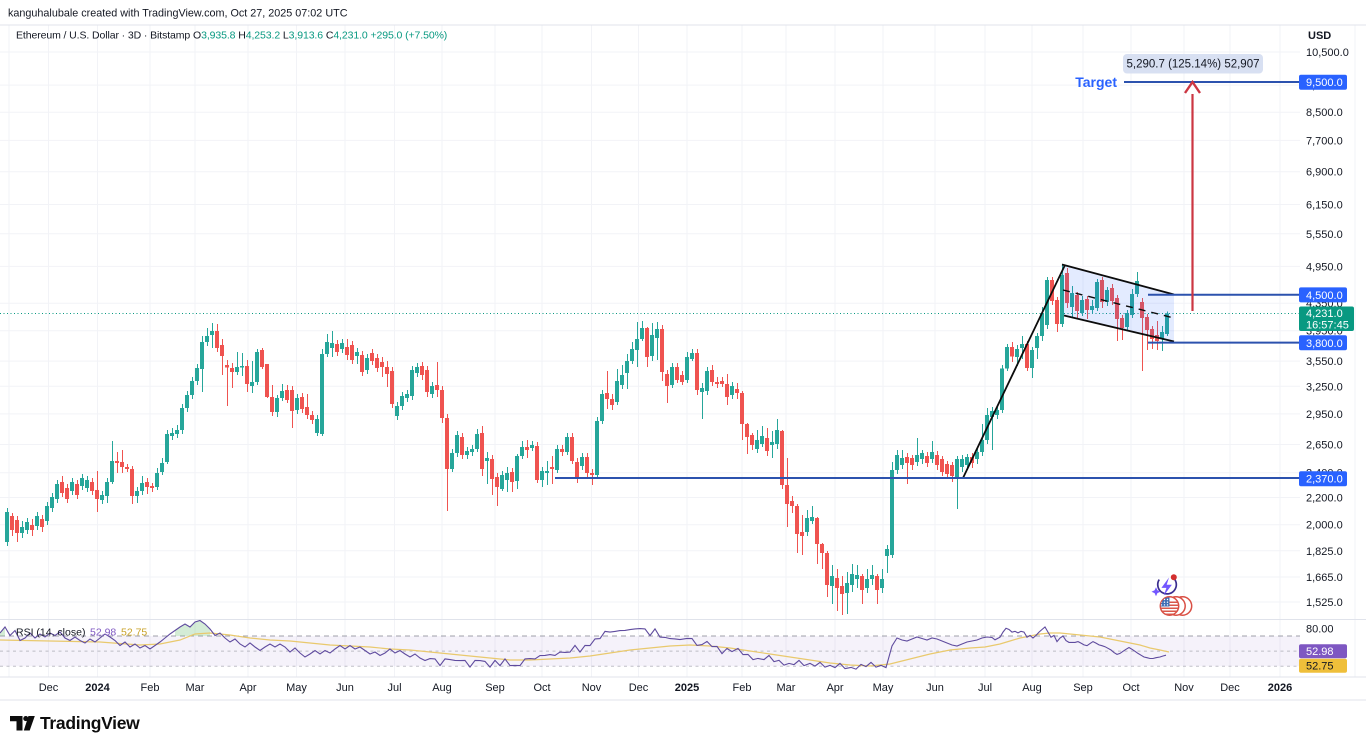 Image resolution: width=1366 pixels, height=747 pixels. Describe the element at coordinates (1324, 113) in the screenshot. I see `svg-text: 8,500.0` at that location.